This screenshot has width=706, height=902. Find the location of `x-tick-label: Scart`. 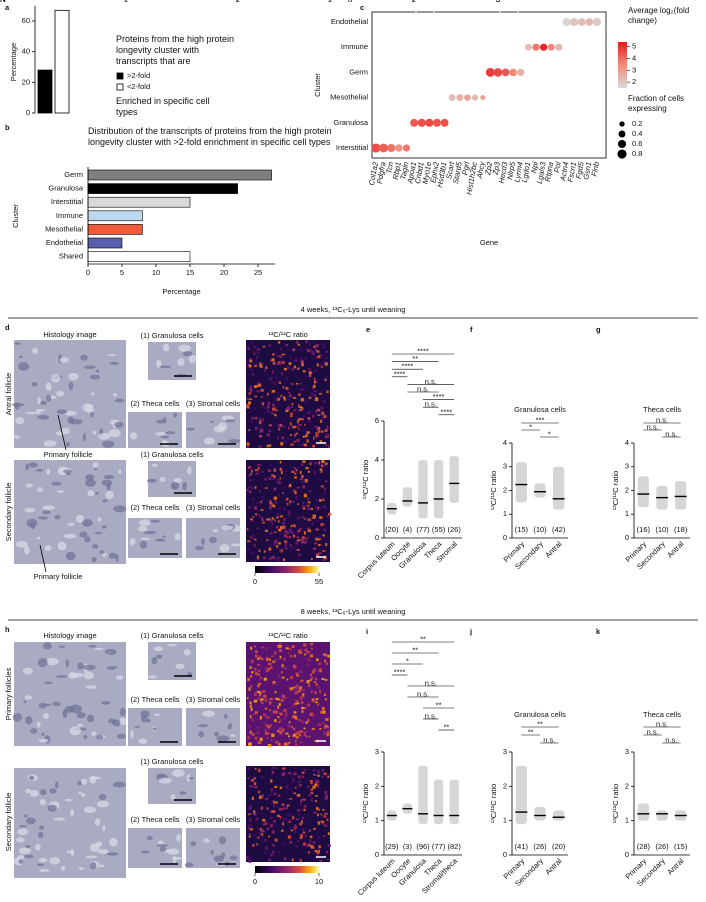

x-tick-label: Scart is located at coordinates (450, 170).